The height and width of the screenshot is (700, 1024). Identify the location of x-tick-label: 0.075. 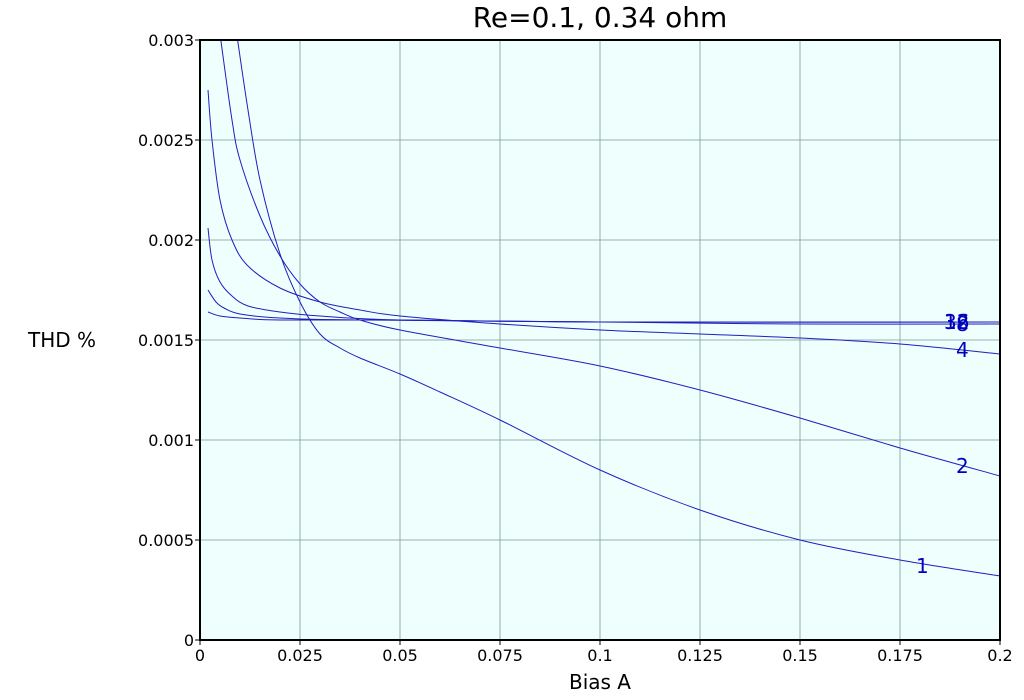
(500, 655).